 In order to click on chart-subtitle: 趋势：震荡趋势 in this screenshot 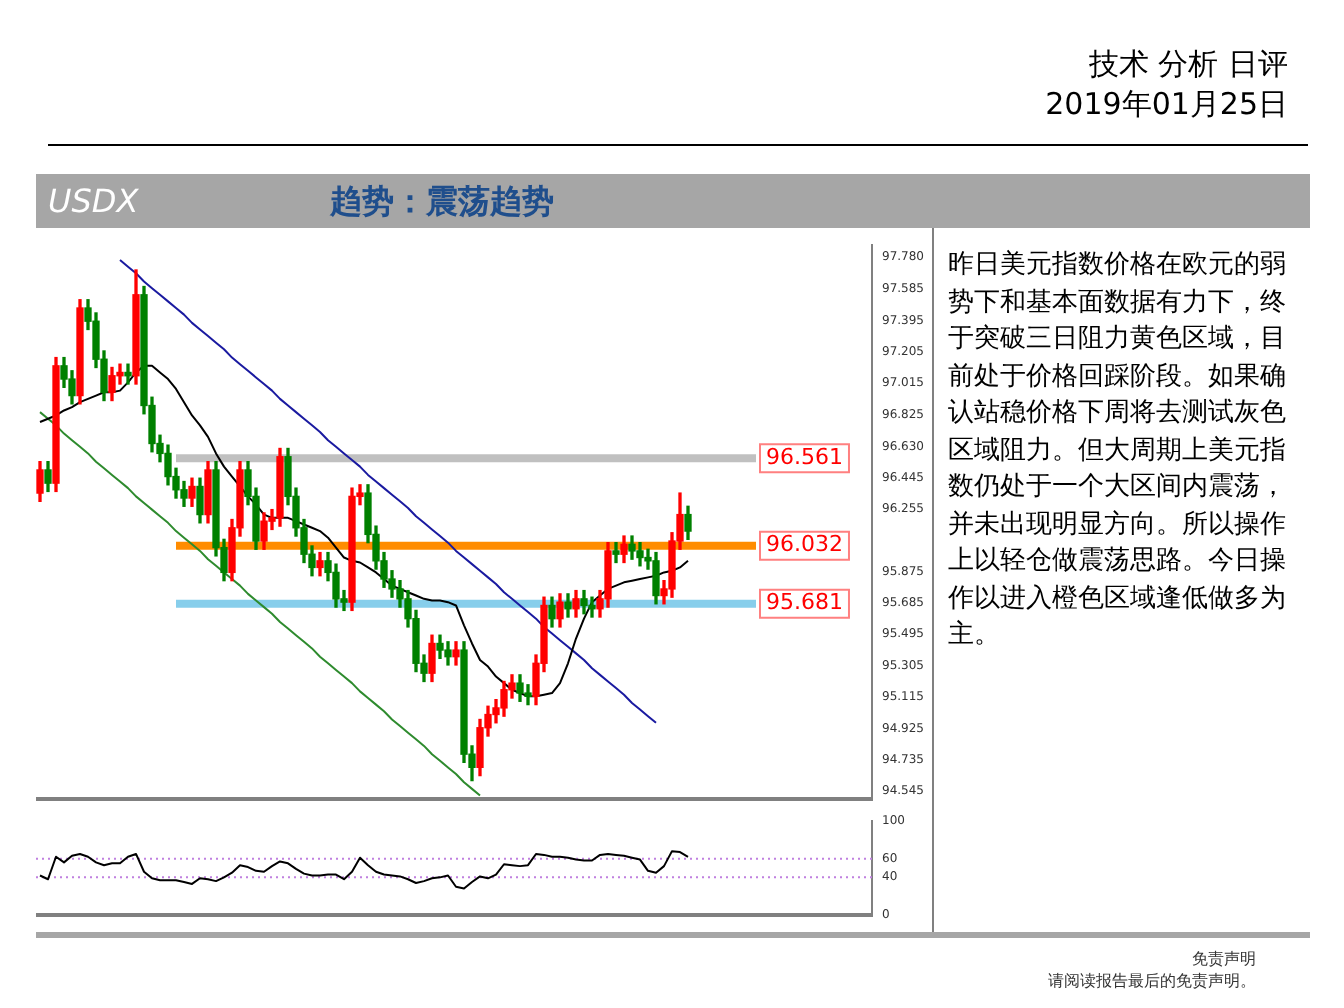, I will do `click(442, 203)`.